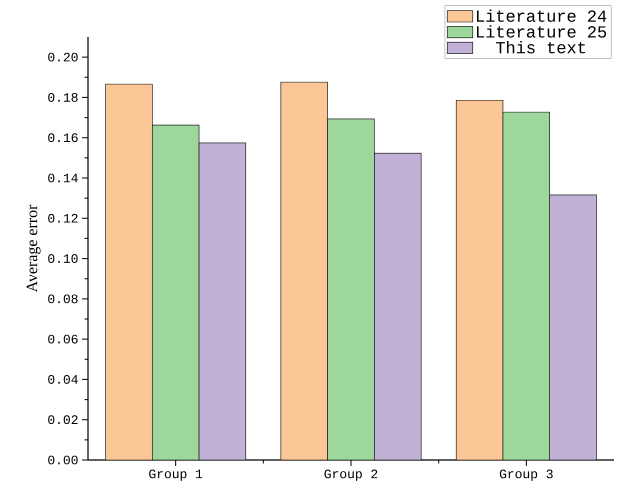 This screenshot has height=494, width=618. Describe the element at coordinates (63, 299) in the screenshot. I see `y-tick-label: 0.08` at that location.